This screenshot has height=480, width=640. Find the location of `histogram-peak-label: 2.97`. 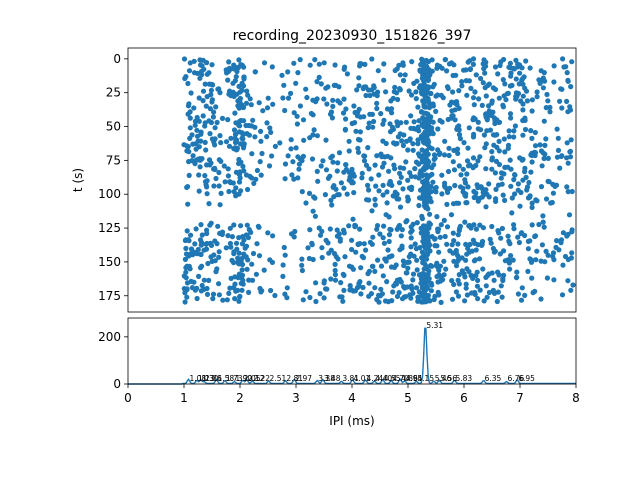

histogram-peak-label: 2.97 is located at coordinates (303, 378).